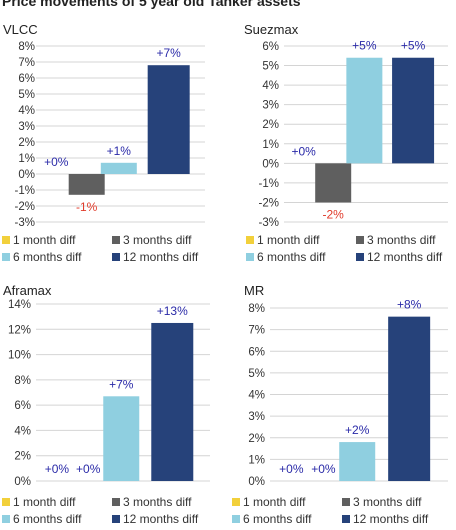  What do you see at coordinates (20, 29) in the screenshot?
I see `chart-title: VLCC` at bounding box center [20, 29].